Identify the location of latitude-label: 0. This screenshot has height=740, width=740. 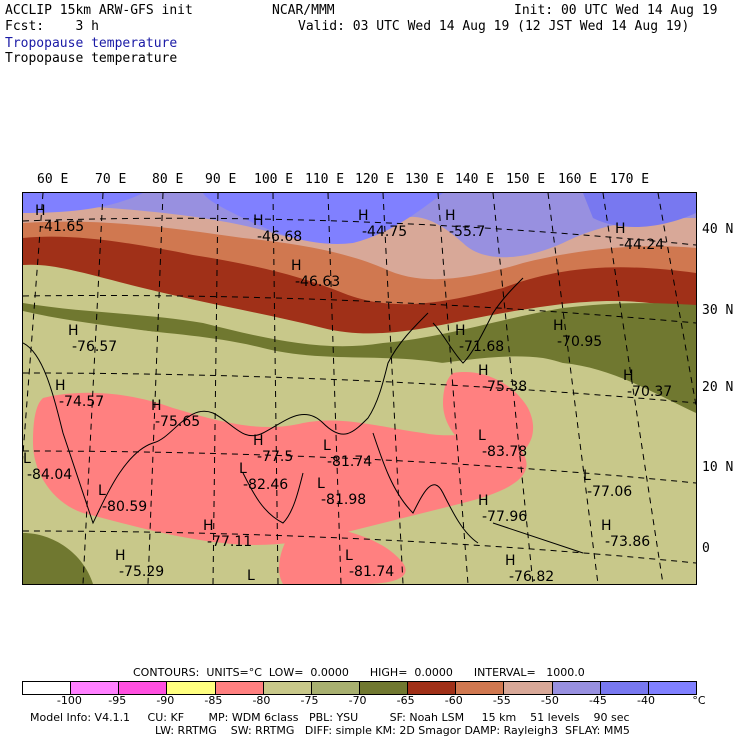
(706, 548).